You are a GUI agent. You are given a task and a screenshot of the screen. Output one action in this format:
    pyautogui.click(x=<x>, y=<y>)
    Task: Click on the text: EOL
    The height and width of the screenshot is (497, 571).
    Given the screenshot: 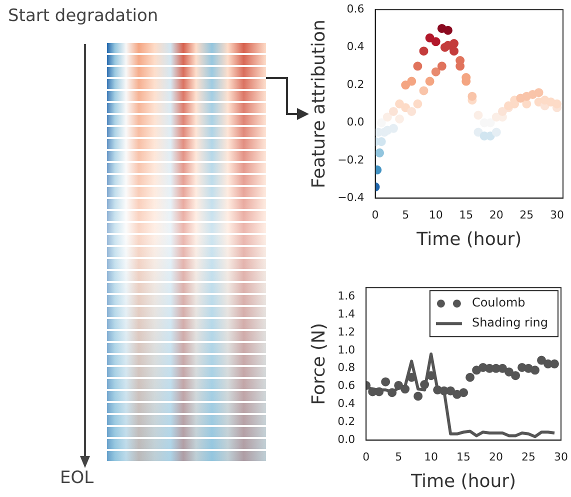 What is the action you would take?
    pyautogui.click(x=77, y=478)
    